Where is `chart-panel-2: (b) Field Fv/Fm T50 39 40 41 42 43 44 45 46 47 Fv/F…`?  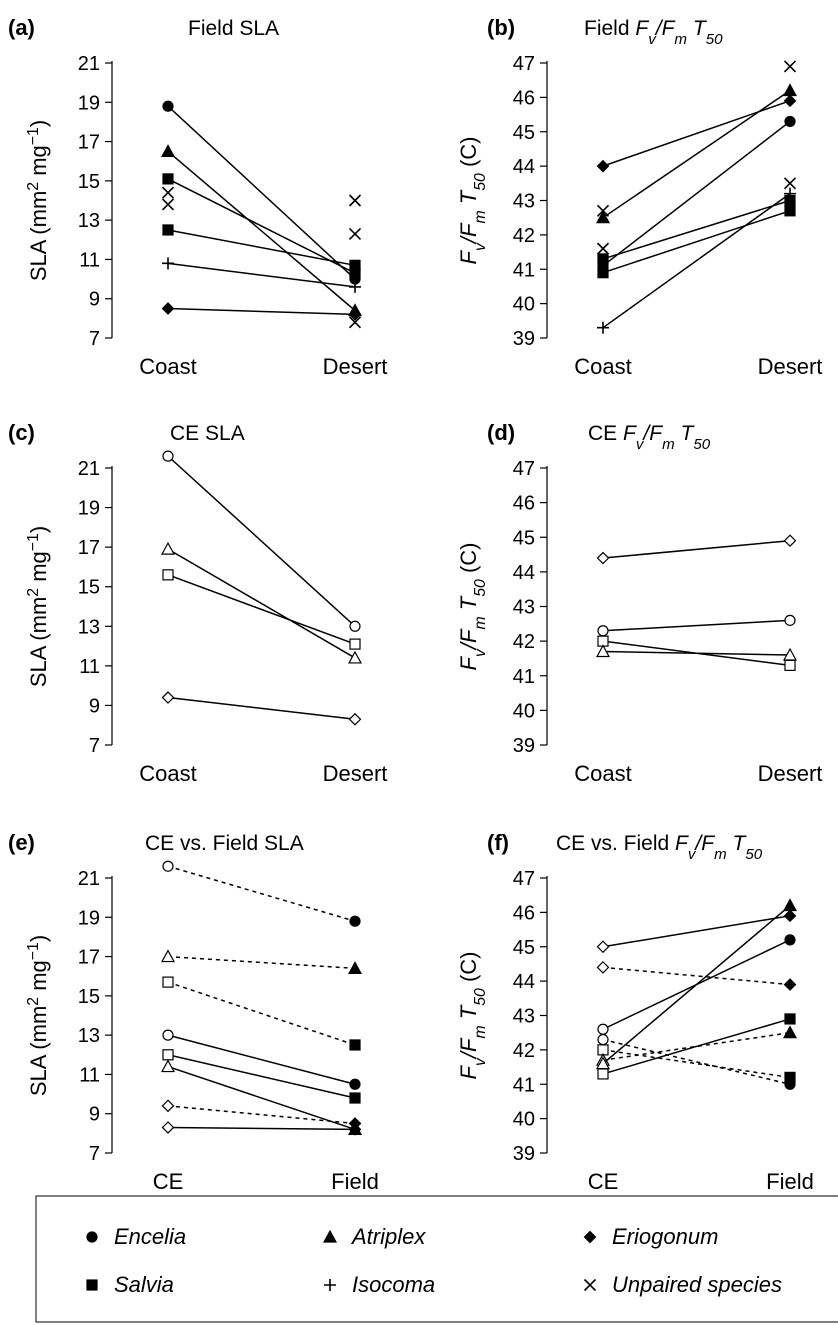 chart-panel-2: (b) Field Fv/Fm T50 39 40 41 42 43 44 45 46 47 Fv/F… is located at coordinates (639, 197).